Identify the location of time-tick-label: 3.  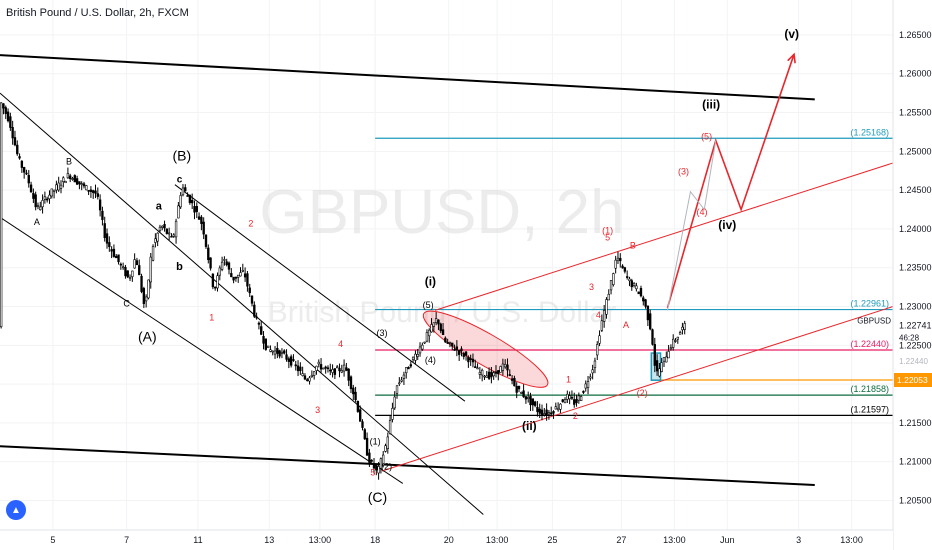
(798, 540).